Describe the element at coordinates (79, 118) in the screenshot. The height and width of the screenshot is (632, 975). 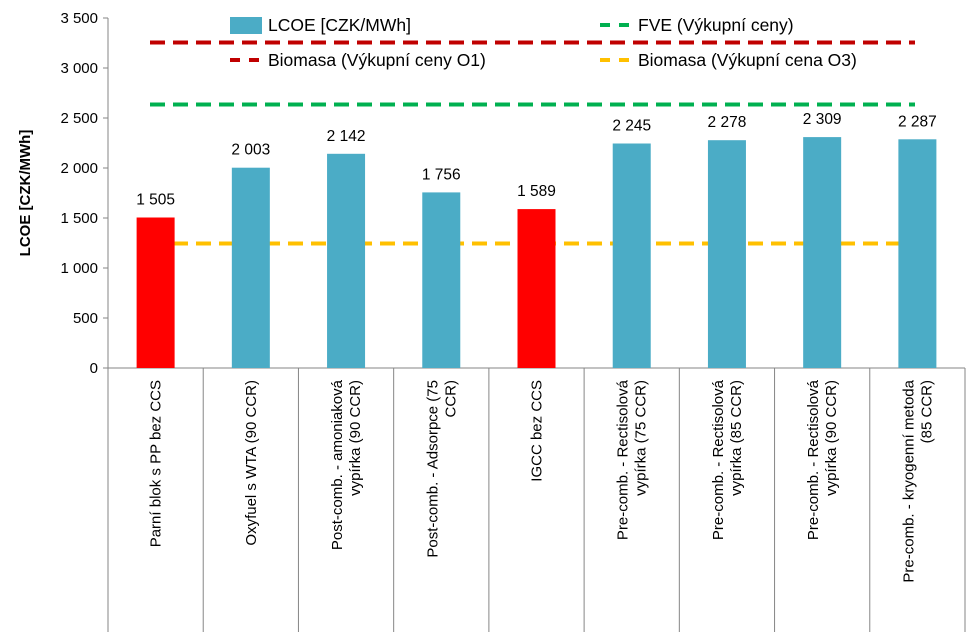
I see `y-tick-label: 2 500` at that location.